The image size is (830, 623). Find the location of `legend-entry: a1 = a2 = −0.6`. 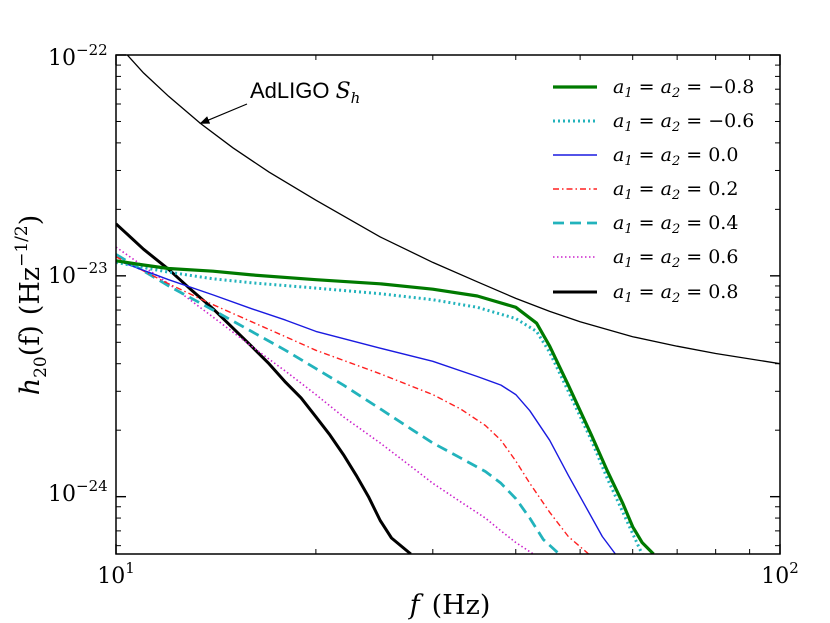

legend-entry: a1 = a2 = −0.6 is located at coordinates (653, 122).